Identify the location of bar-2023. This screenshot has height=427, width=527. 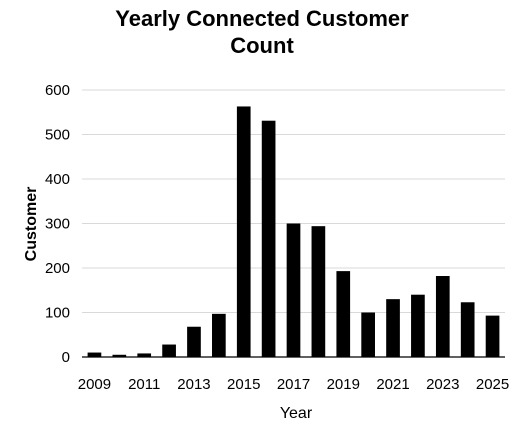
(442, 316).